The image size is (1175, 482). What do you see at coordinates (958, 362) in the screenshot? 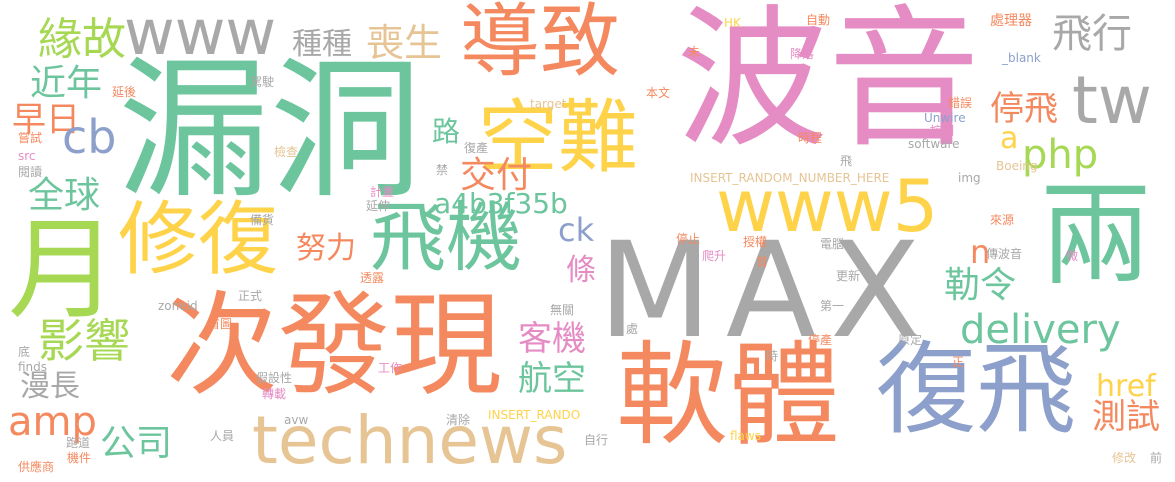
I see `word-zheng: 正` at bounding box center [958, 362].